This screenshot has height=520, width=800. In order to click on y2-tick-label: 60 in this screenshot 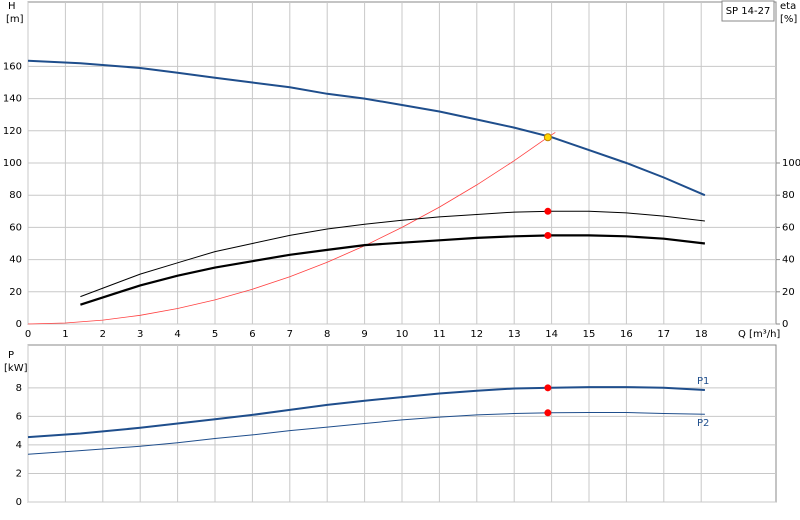, I will do `click(788, 227)`.